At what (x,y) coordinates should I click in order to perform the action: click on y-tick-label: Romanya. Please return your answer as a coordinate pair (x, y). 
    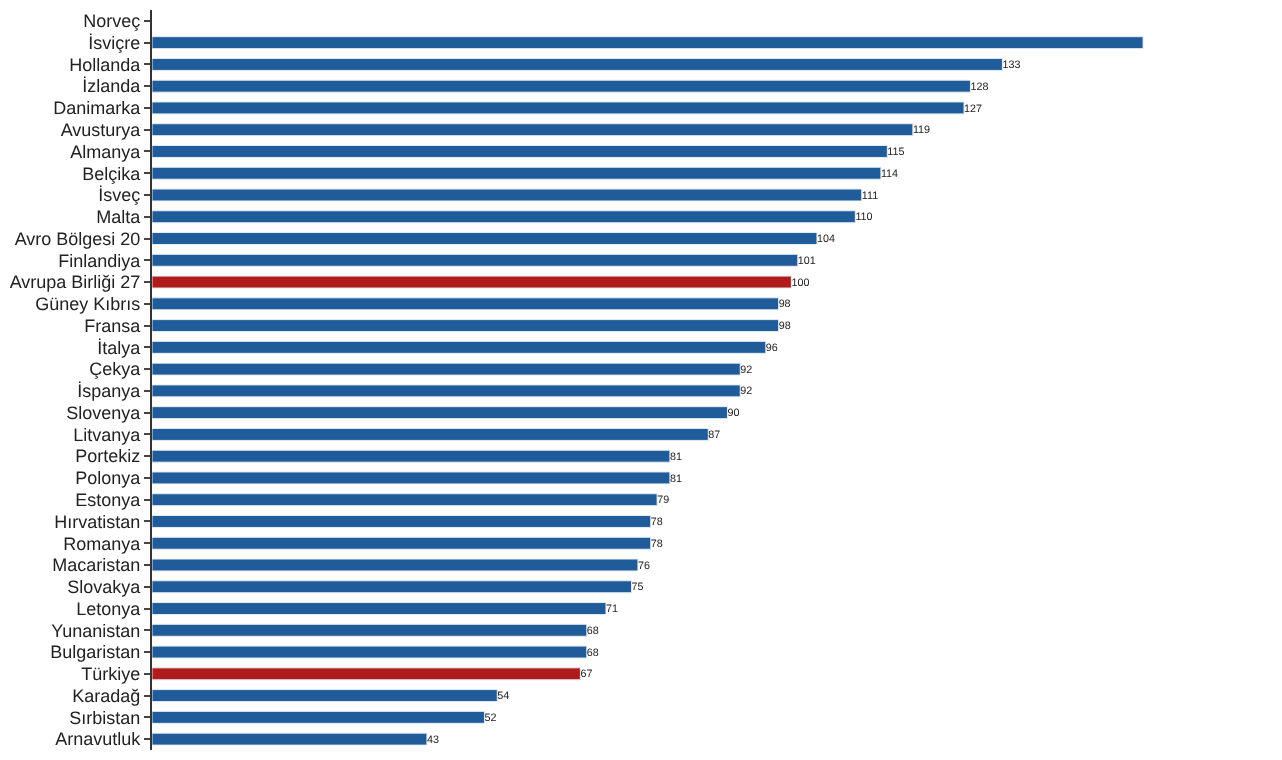
    Looking at the image, I should click on (102, 543).